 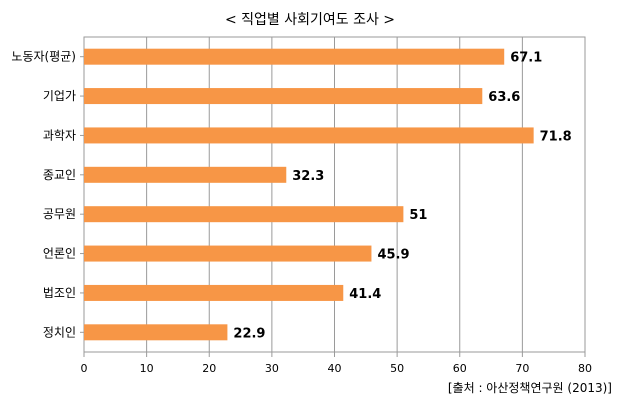 I want to click on value-label: 41.4, so click(x=365, y=294).